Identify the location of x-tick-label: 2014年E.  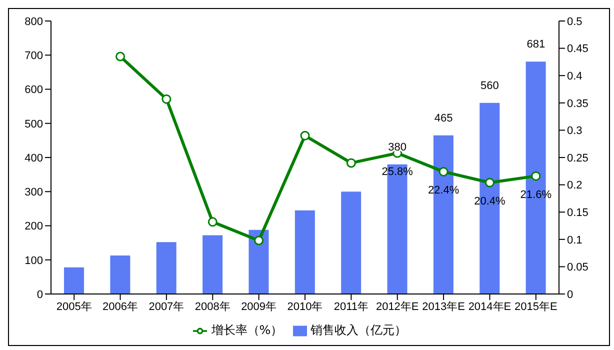
(490, 306).